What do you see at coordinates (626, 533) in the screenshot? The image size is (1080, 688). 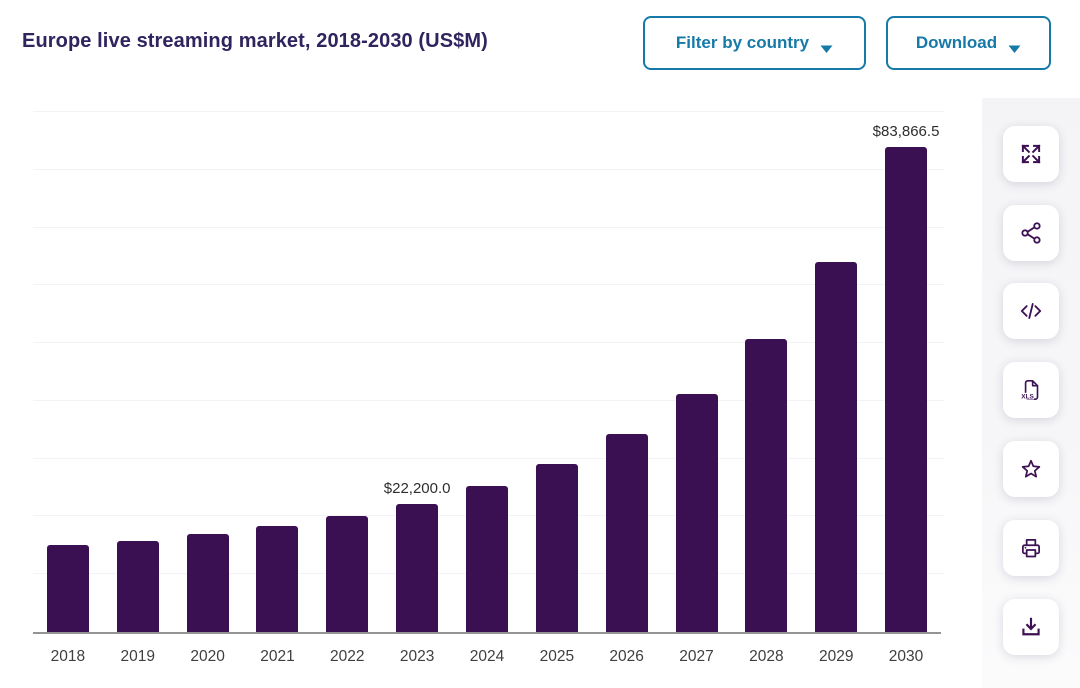 I see `bar-2026` at bounding box center [626, 533].